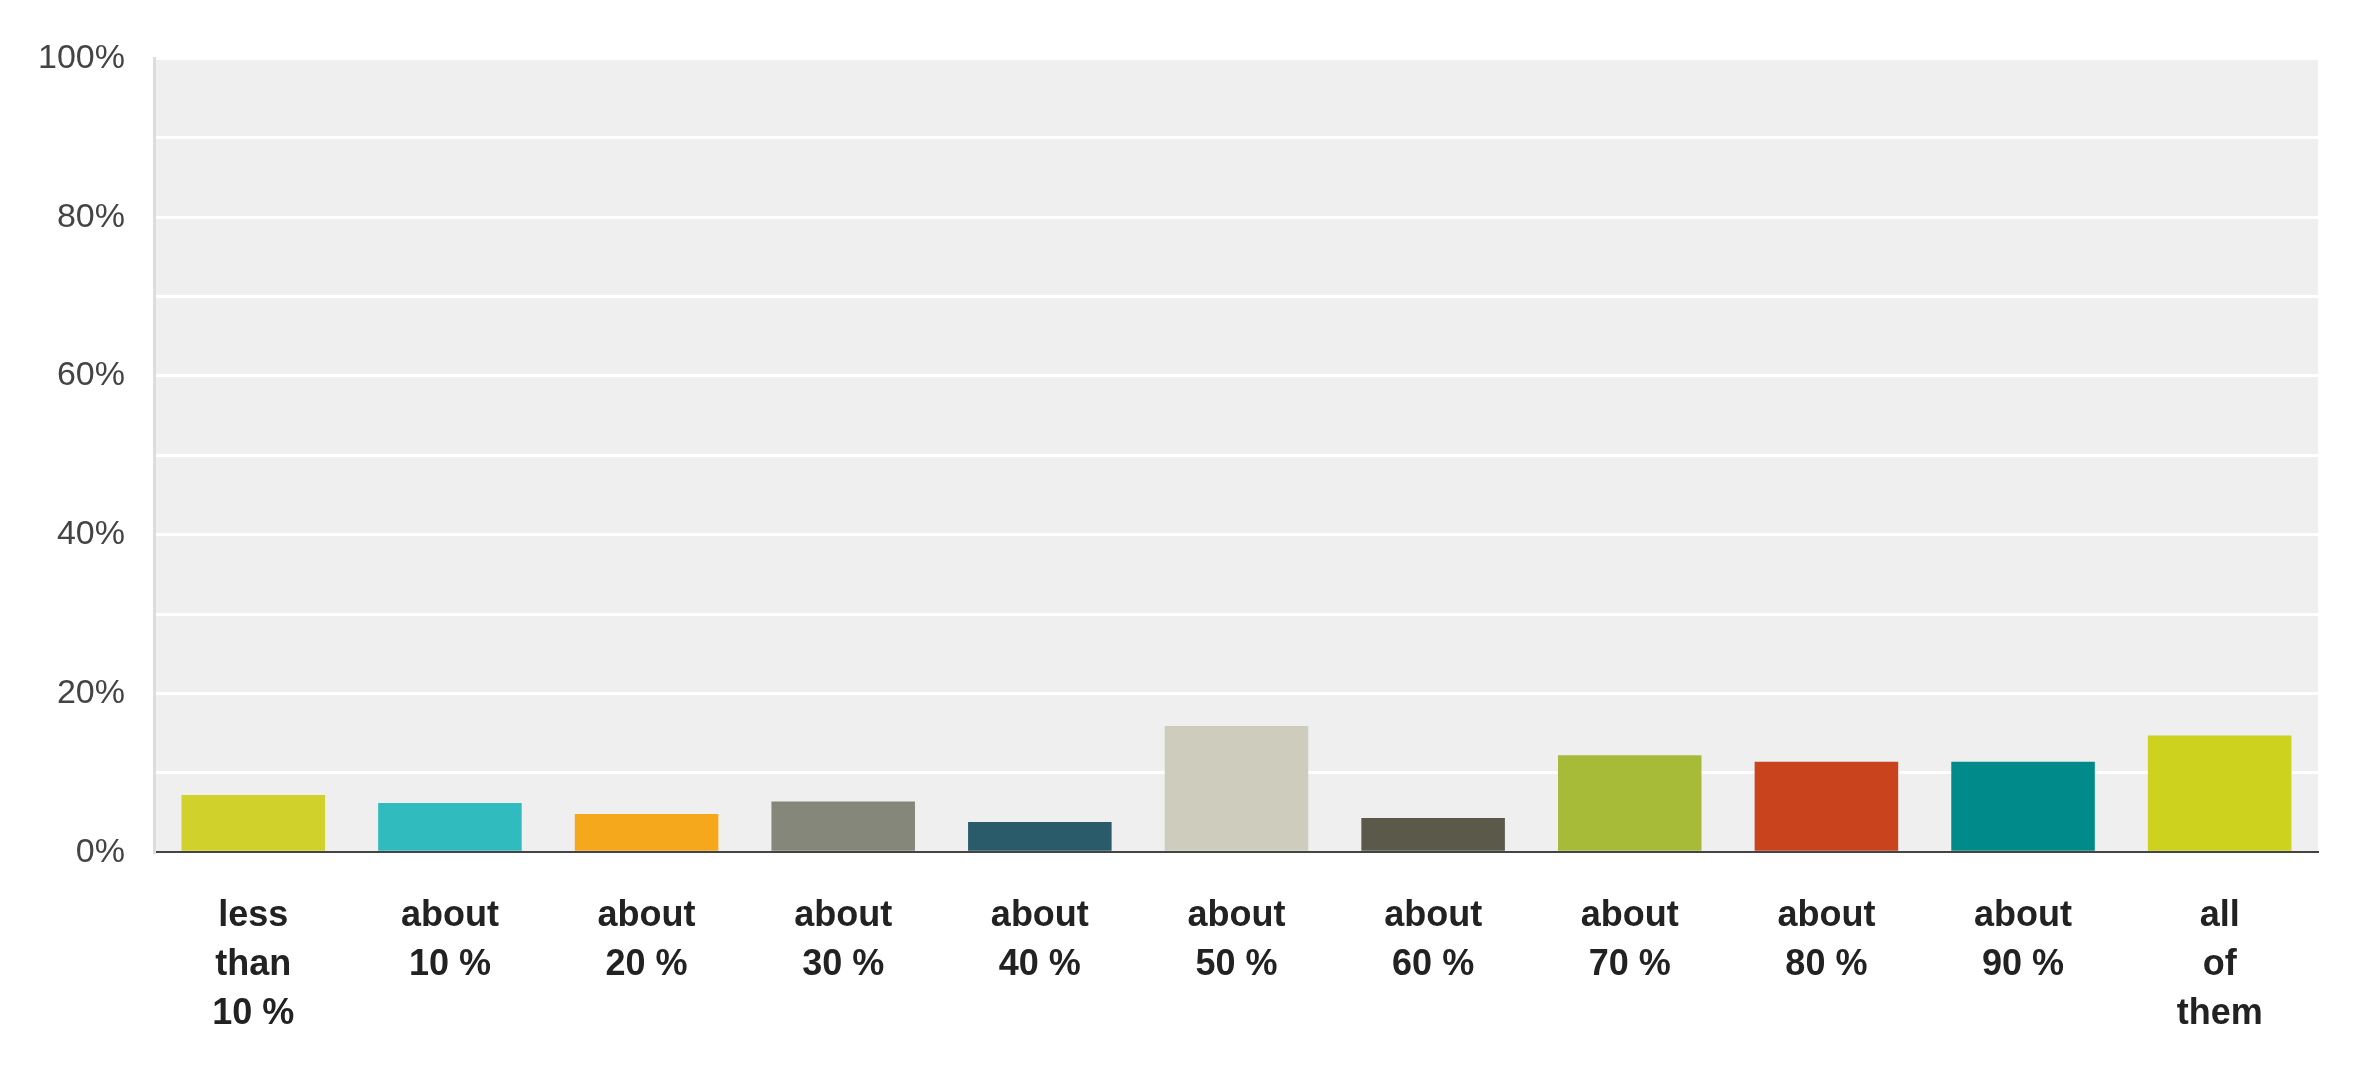 The width and height of the screenshot is (2354, 1091). I want to click on x-tick-label: about 70 %, so click(1629, 938).